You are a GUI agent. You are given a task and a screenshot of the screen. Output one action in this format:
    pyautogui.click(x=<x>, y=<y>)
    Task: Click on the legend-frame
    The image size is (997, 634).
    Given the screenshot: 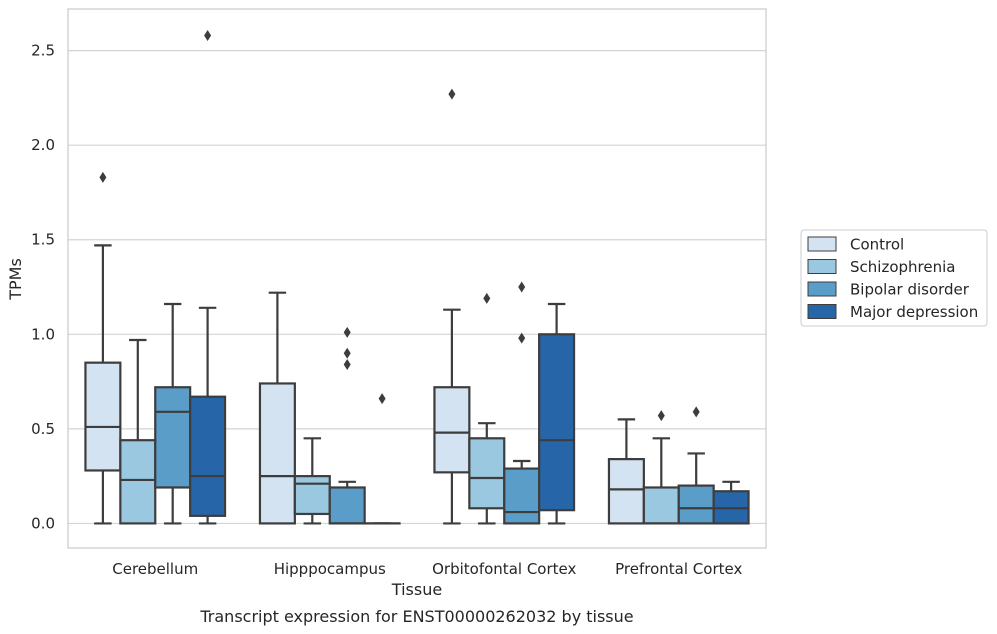 What is the action you would take?
    pyautogui.click(x=894, y=278)
    